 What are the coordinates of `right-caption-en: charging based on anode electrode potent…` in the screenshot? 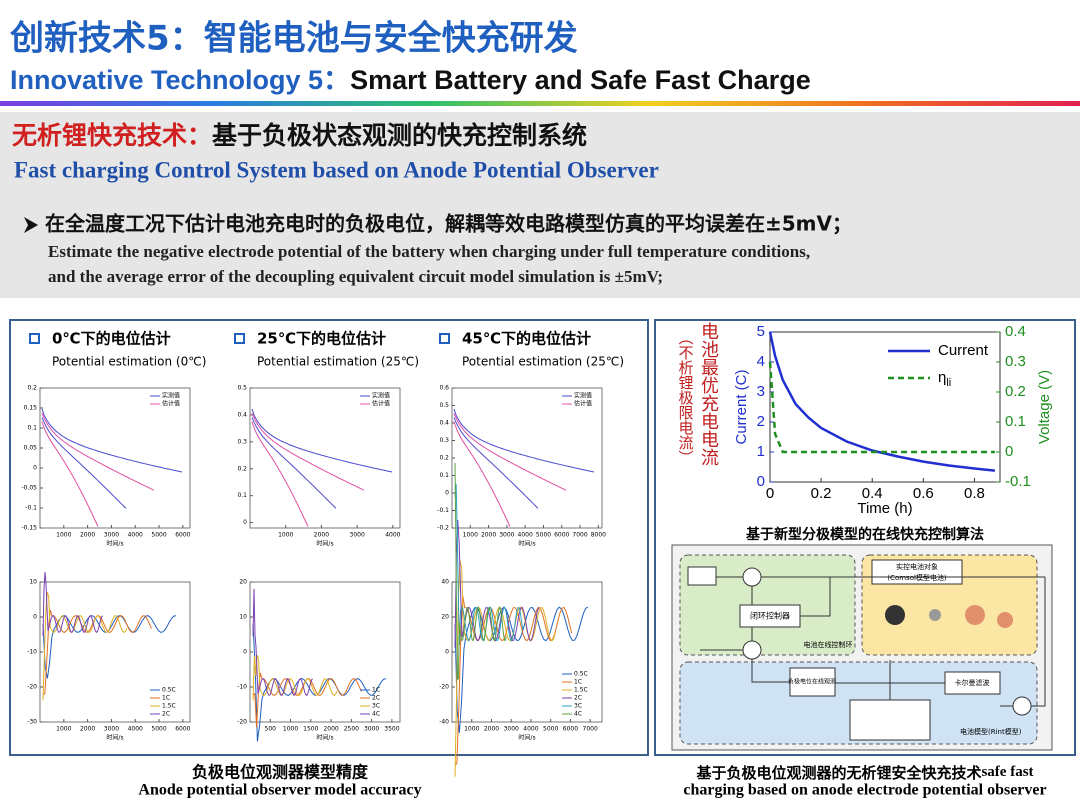 It's located at (864, 790).